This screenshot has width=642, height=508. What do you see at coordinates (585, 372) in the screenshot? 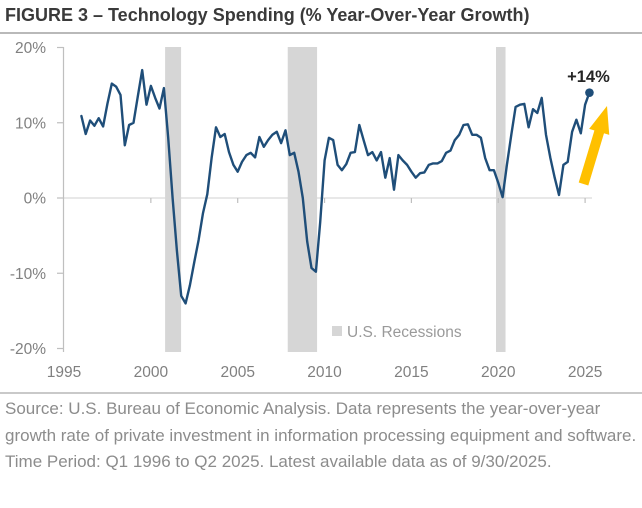
I see `x-tick-label: 2025` at bounding box center [585, 372].